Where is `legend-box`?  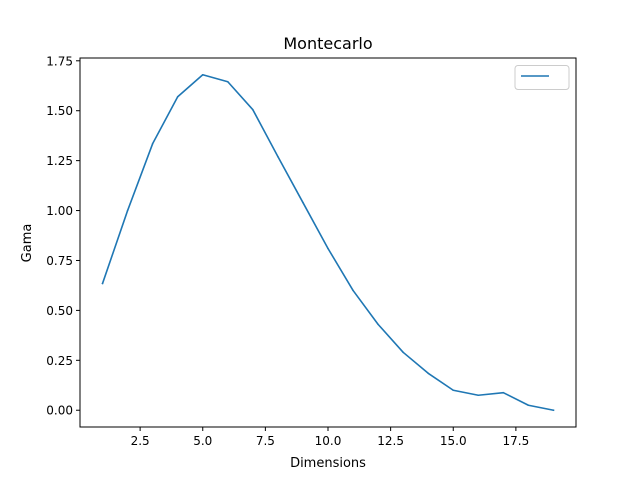 legend-box is located at coordinates (542, 77).